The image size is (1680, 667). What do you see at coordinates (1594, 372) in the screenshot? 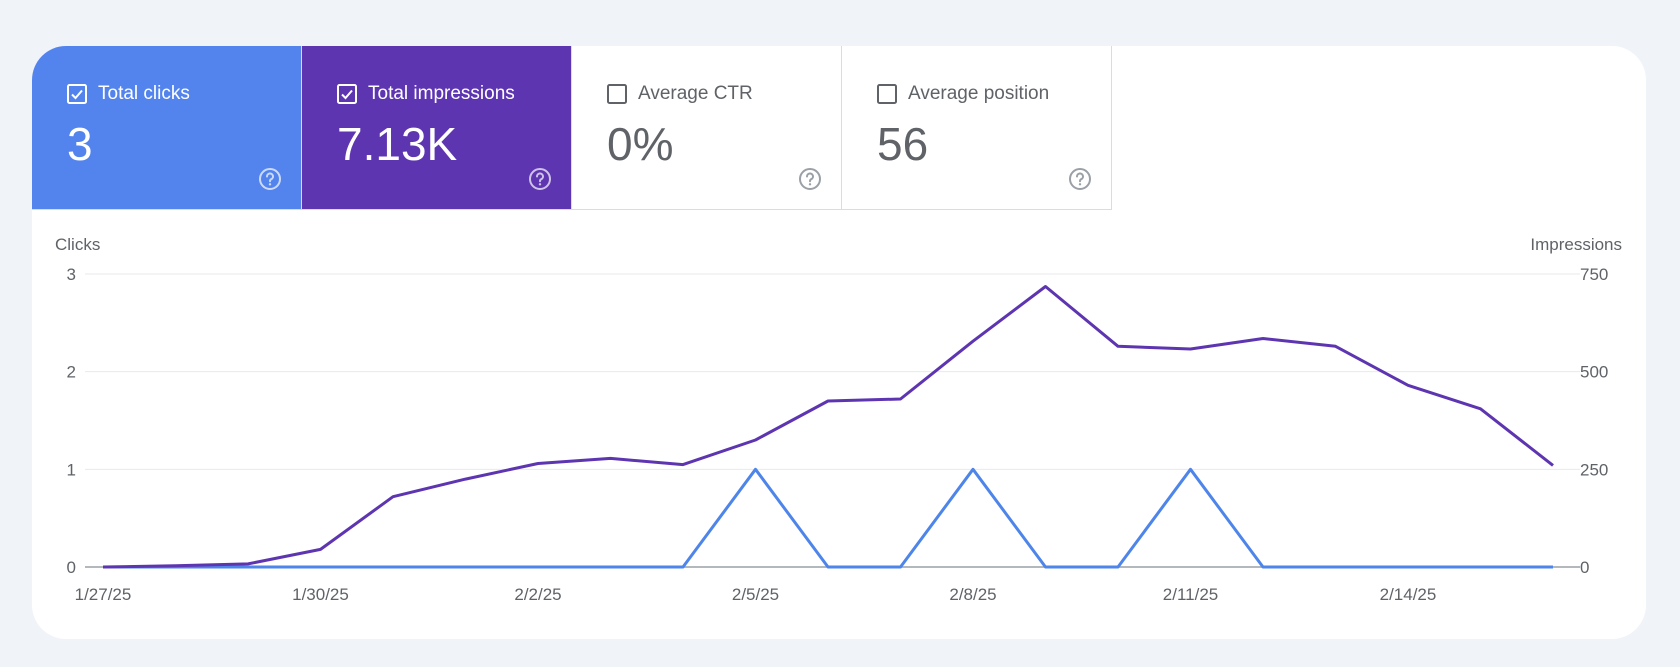
I see `right-tick-label: 500` at bounding box center [1594, 372].